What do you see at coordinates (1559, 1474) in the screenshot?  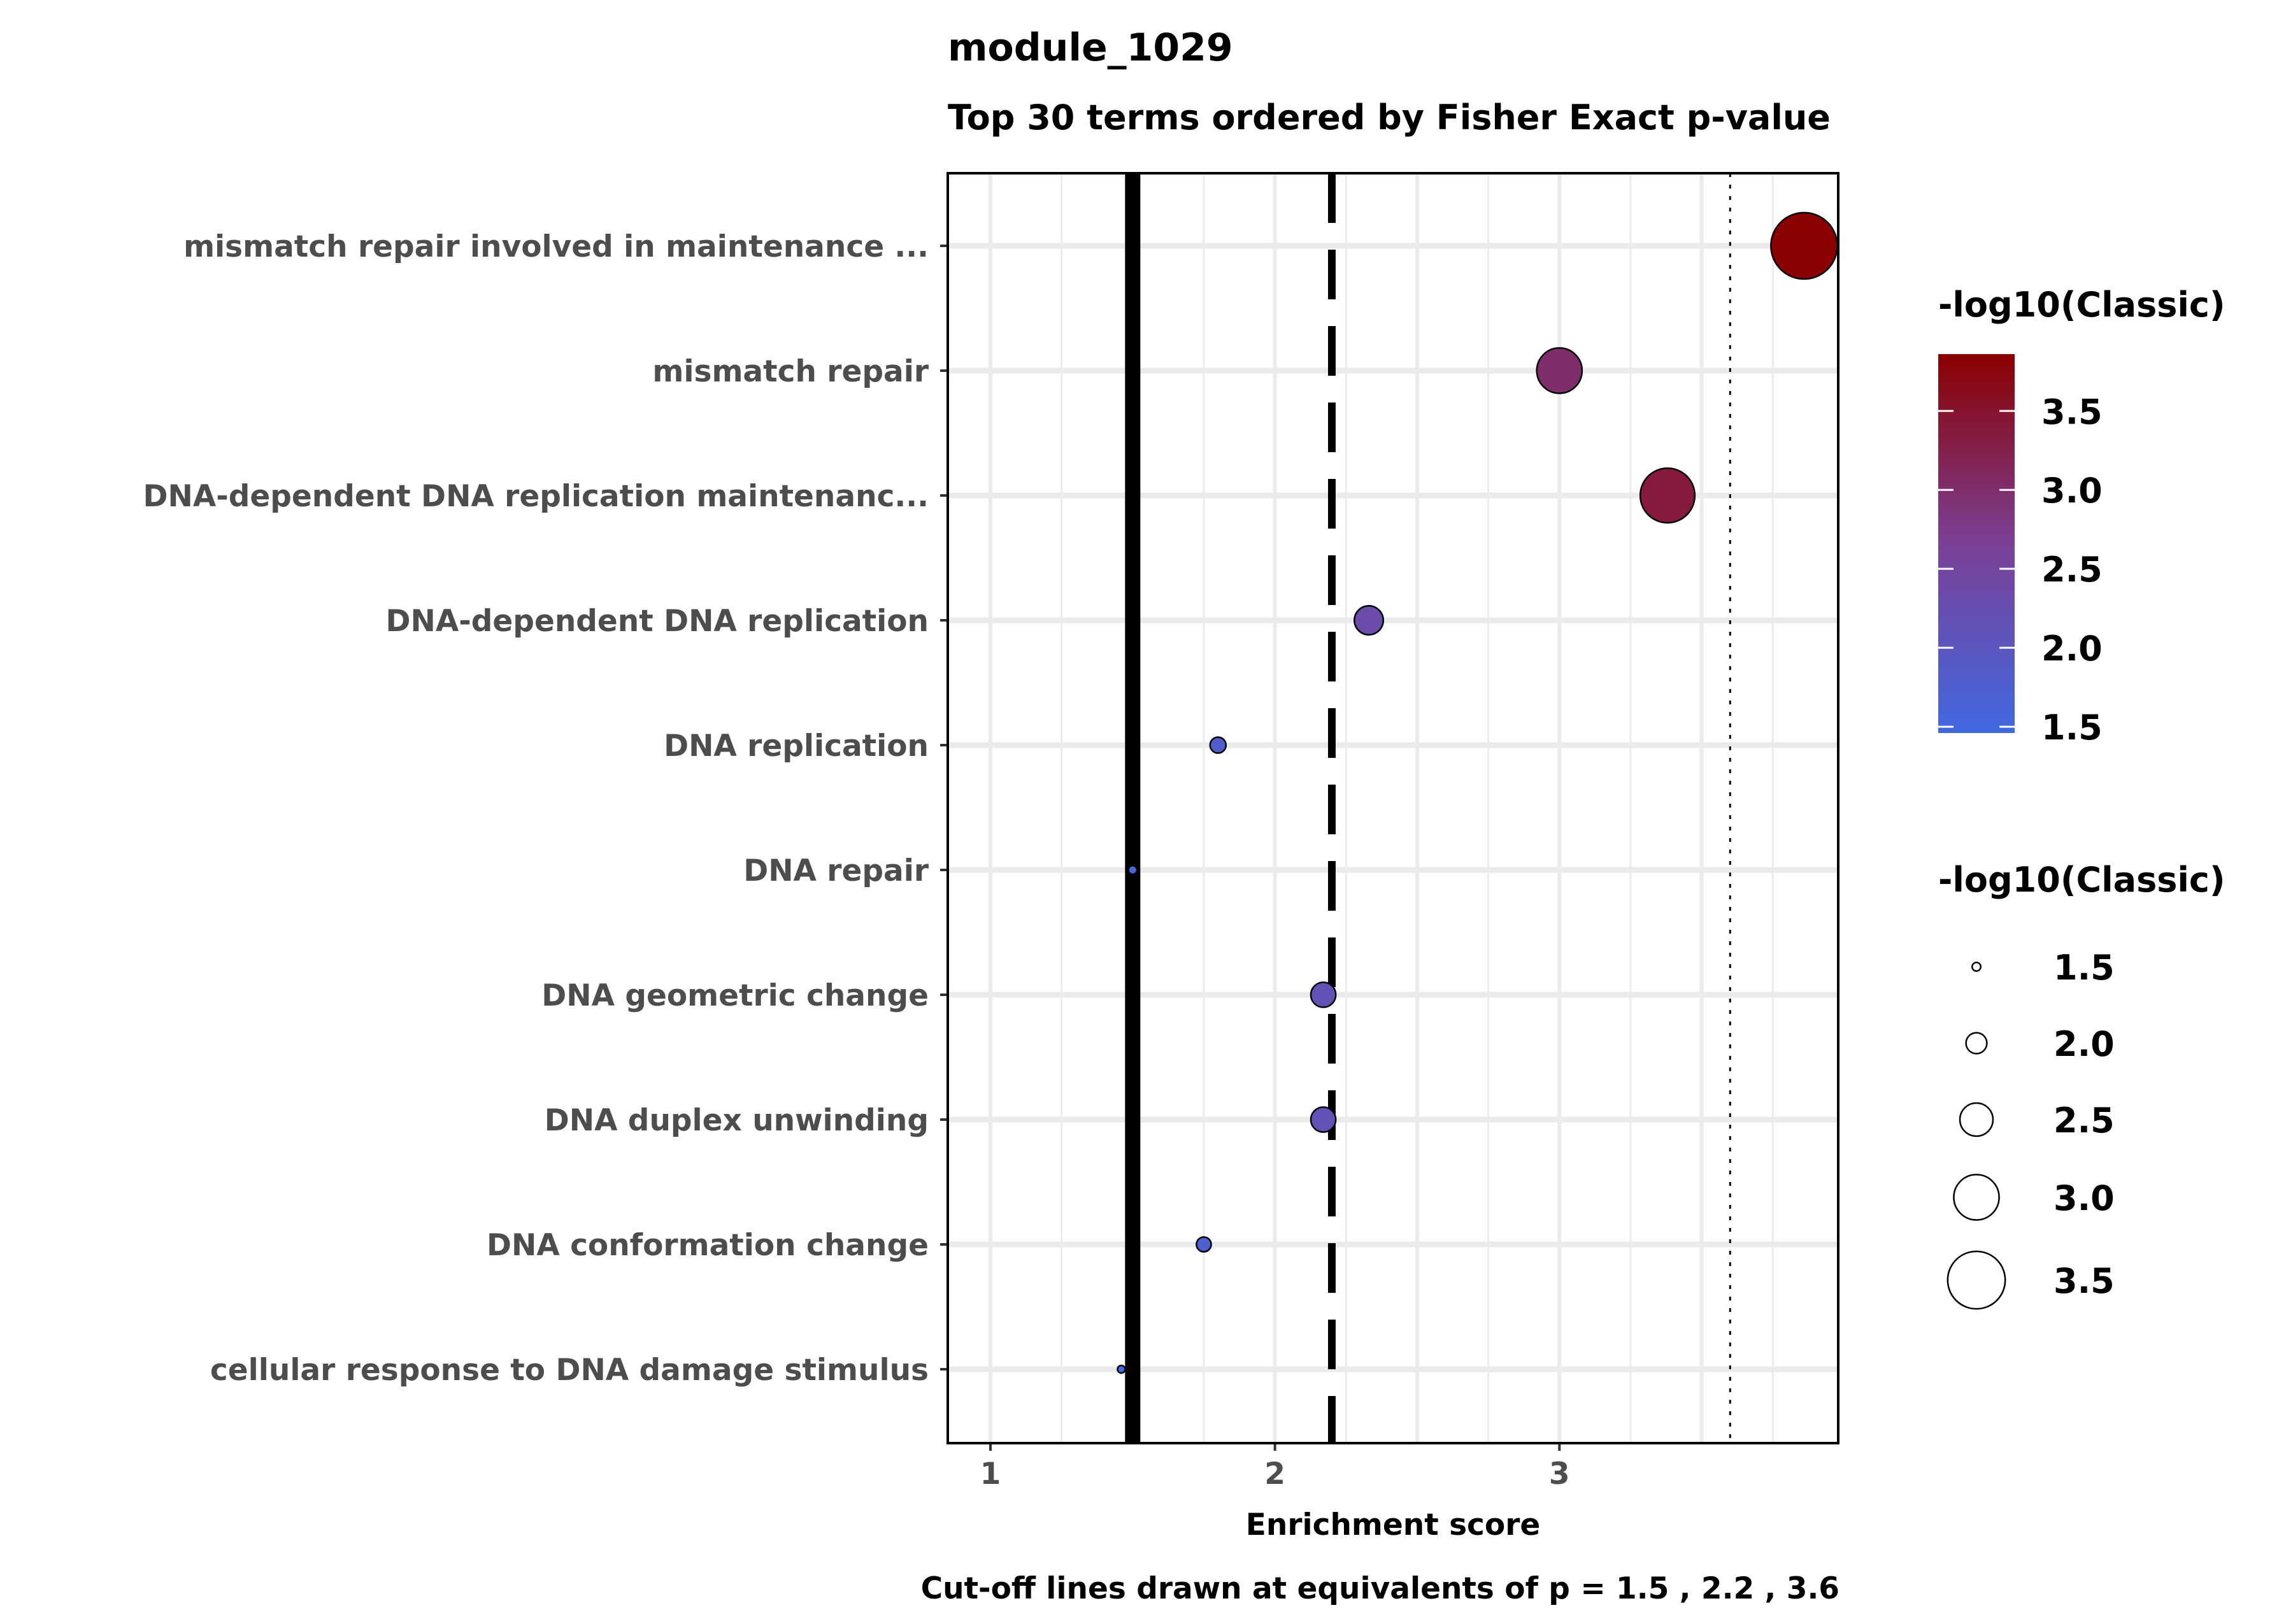 I see `x-tick-label: 3` at bounding box center [1559, 1474].